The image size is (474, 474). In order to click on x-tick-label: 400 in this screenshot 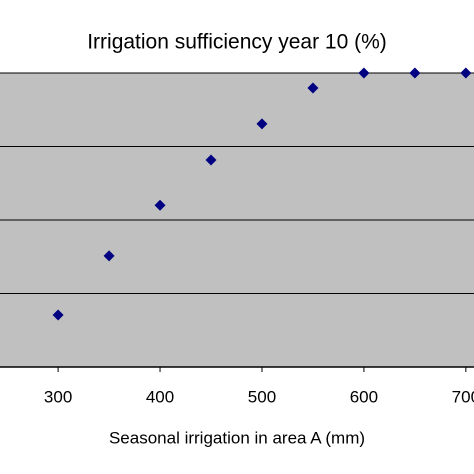, I will do `click(160, 396)`.